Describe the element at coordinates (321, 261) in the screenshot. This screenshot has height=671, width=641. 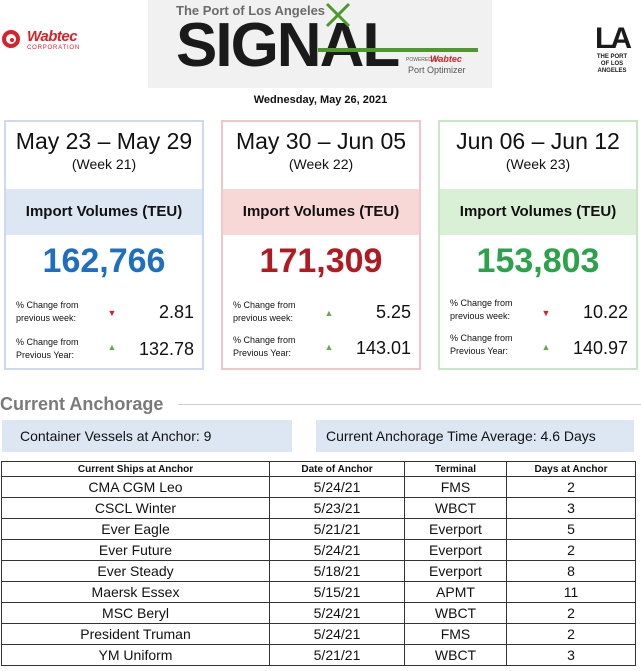
I see `import-volume-value: 171,309` at that location.